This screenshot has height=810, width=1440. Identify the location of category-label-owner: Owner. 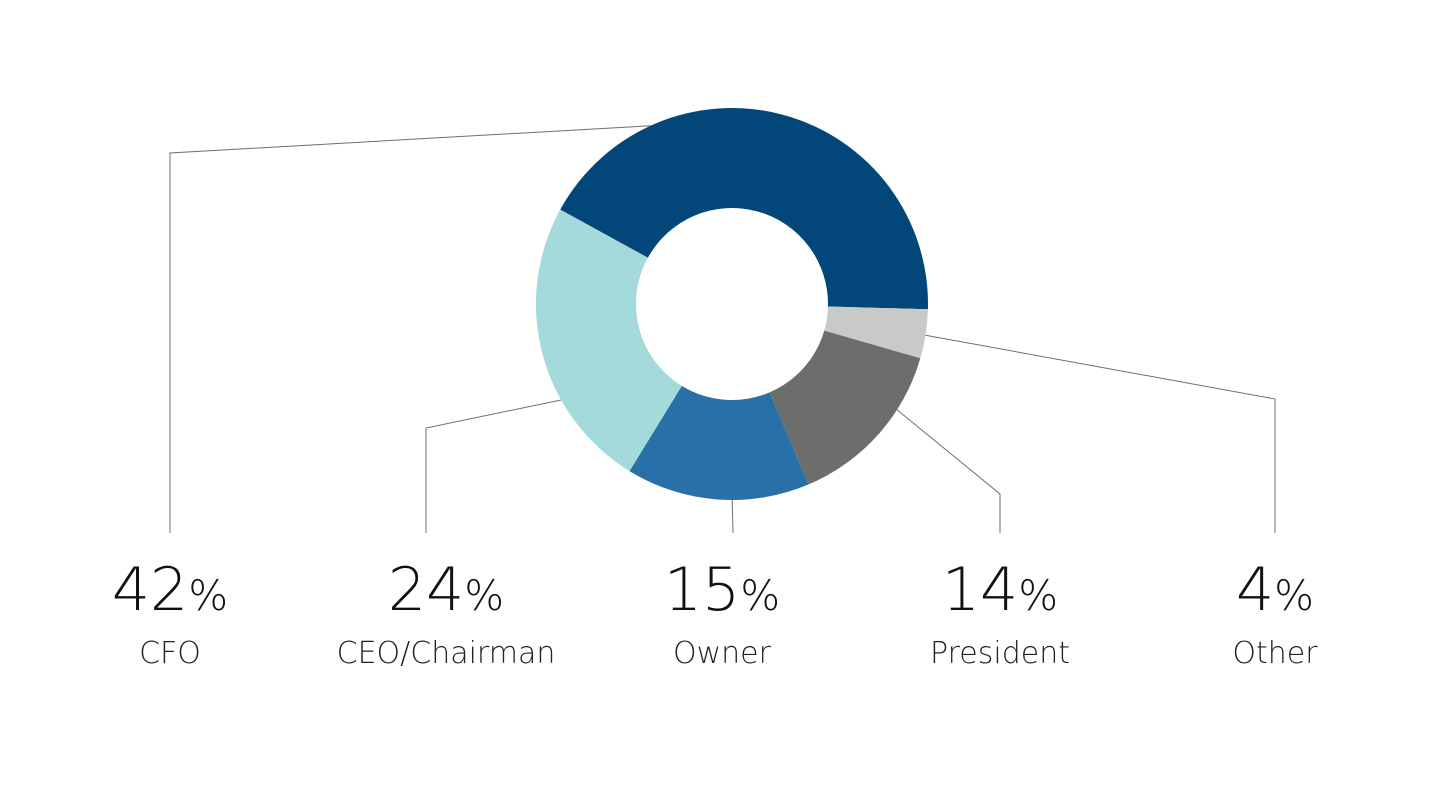
(722, 653).